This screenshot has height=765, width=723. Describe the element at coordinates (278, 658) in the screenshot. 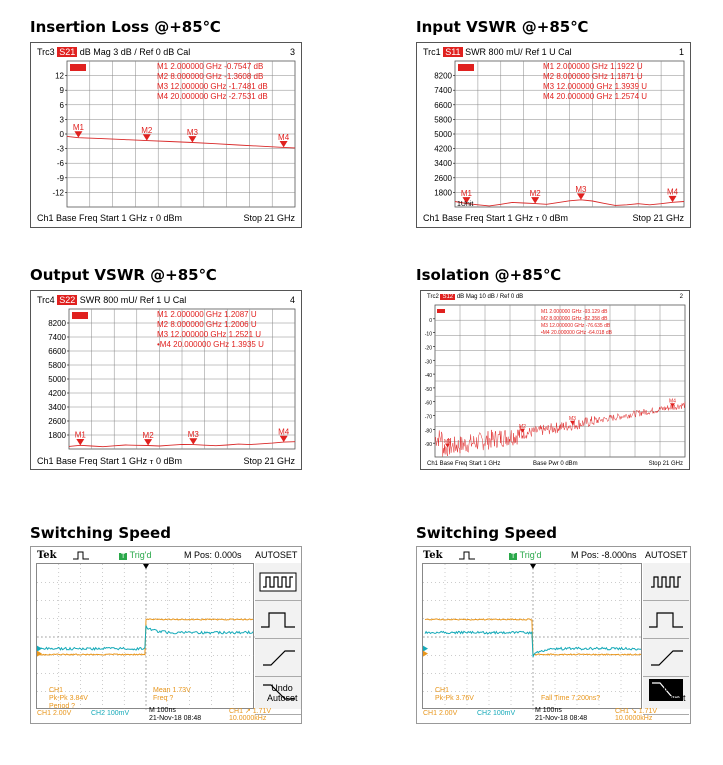

I see `scope1-rising-edge-button` at that location.